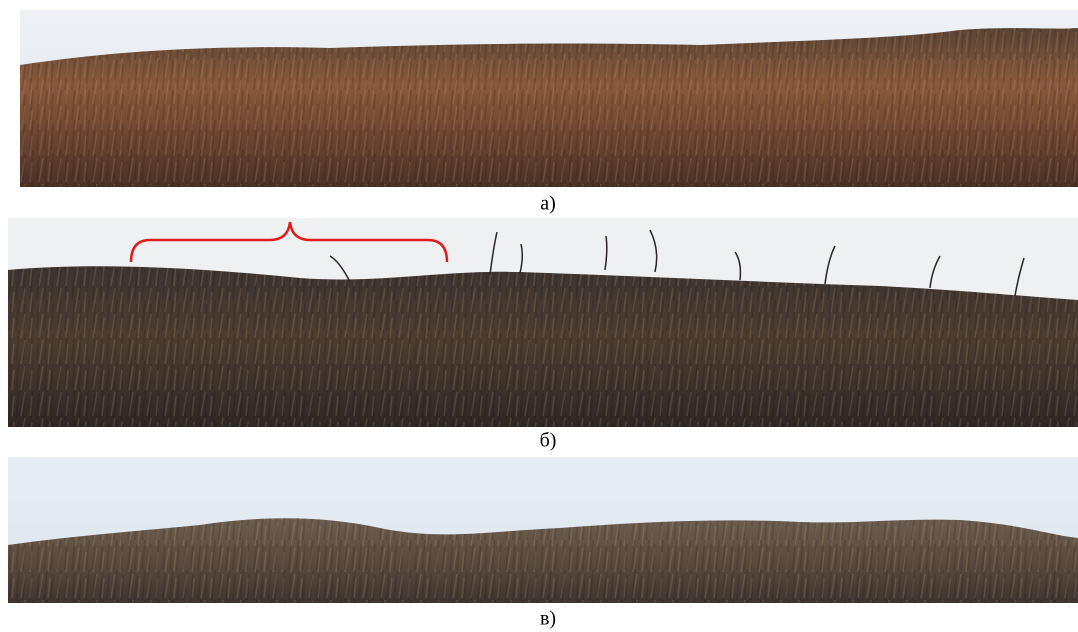 The image size is (1078, 632). Describe the element at coordinates (289, 242) in the screenshot. I see `brace` at that location.